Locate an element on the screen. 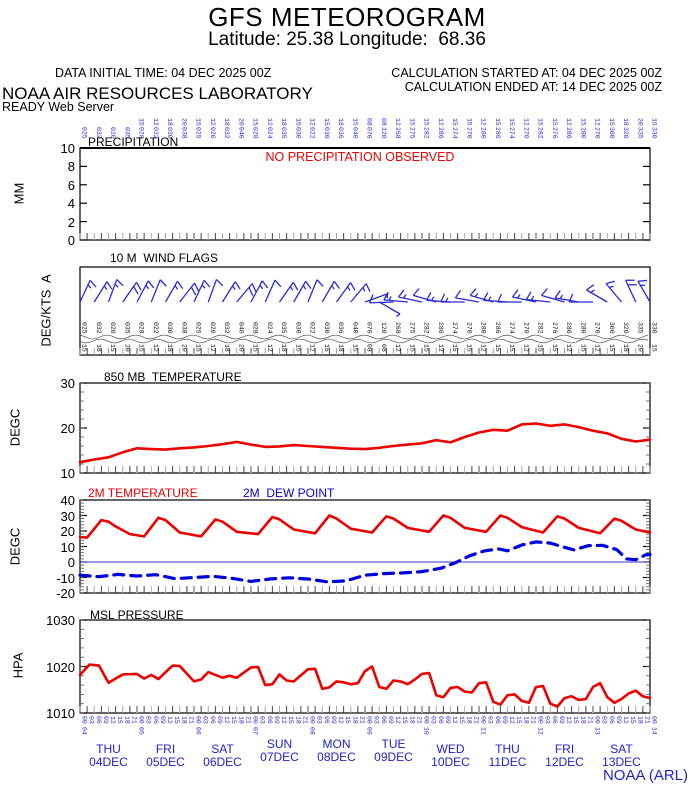  rotated-value: 335 is located at coordinates (639, 133).